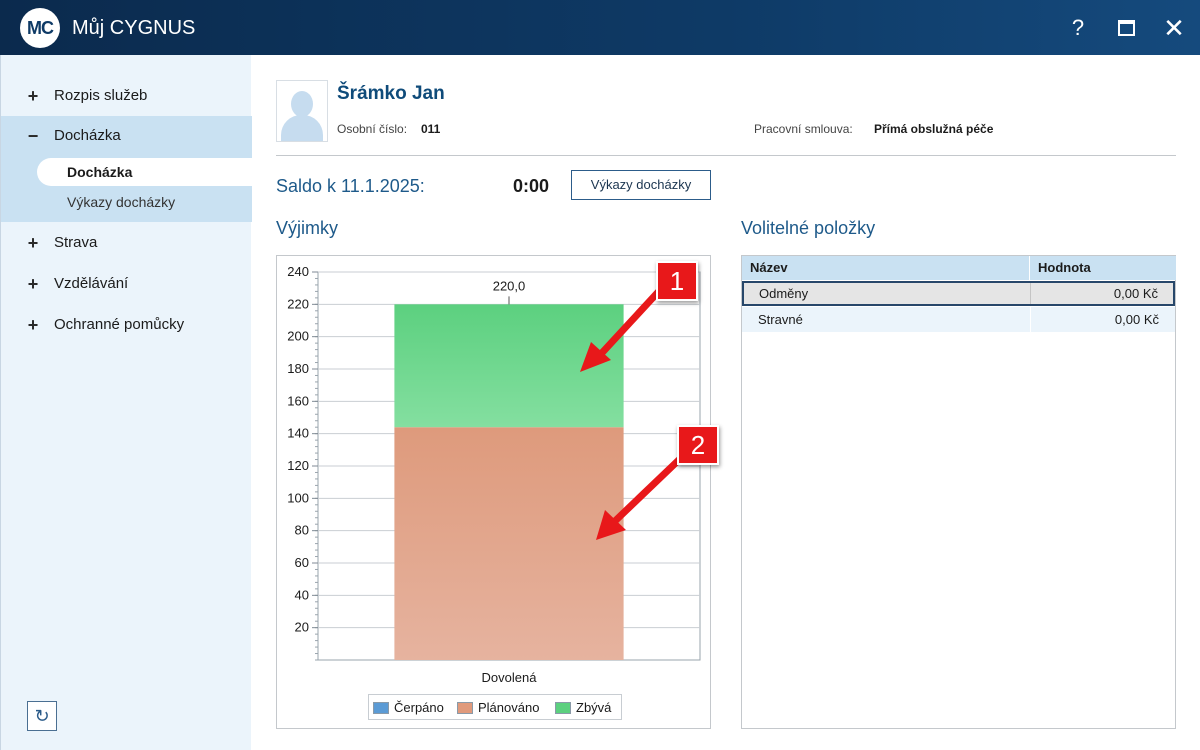 This screenshot has height=750, width=1200. Describe the element at coordinates (298, 497) in the screenshot. I see `y-tick-label: 100` at that location.